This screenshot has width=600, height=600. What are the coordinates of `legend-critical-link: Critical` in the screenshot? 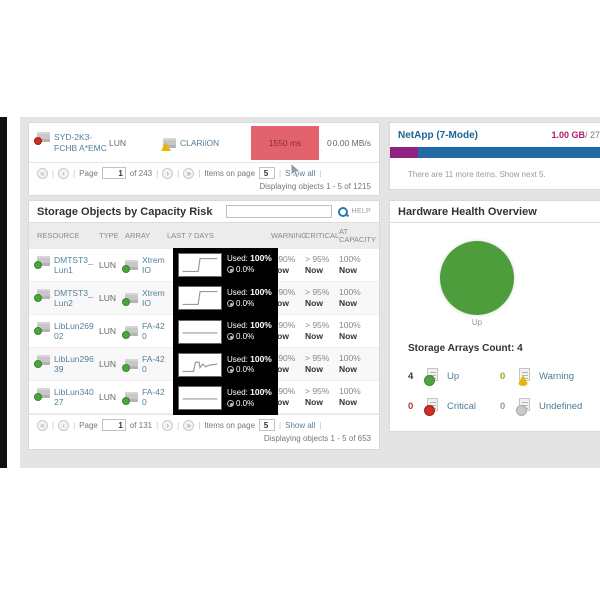 It's located at (462, 406).